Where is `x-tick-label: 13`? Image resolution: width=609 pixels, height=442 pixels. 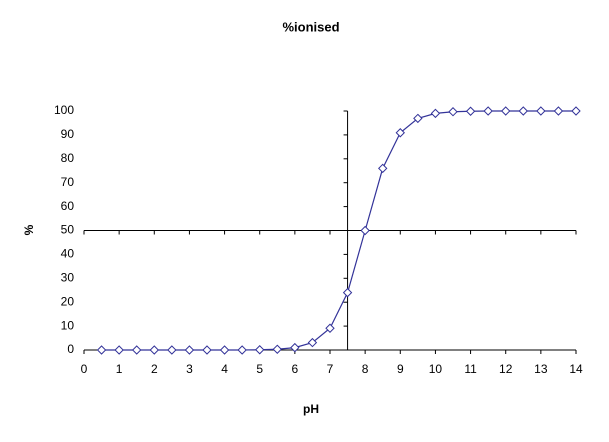
x-tick-label: 13 is located at coordinates (541, 369).